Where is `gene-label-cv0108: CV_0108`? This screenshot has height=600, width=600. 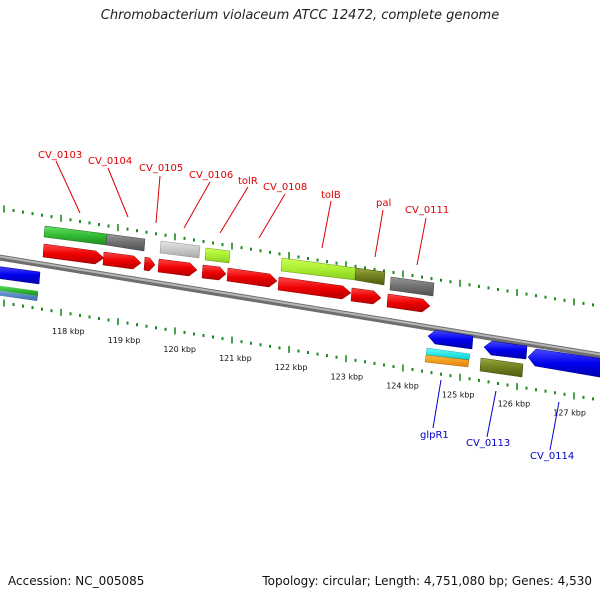 gene-label-cv0108: CV_0108 is located at coordinates (285, 187).